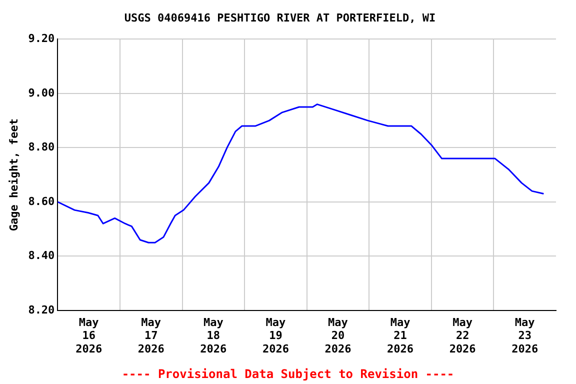  What do you see at coordinates (280, 17) in the screenshot?
I see `chart-title: USGS 04069416 PESHTIGO RIVER AT PORTERFIELD, WI` at bounding box center [280, 17].